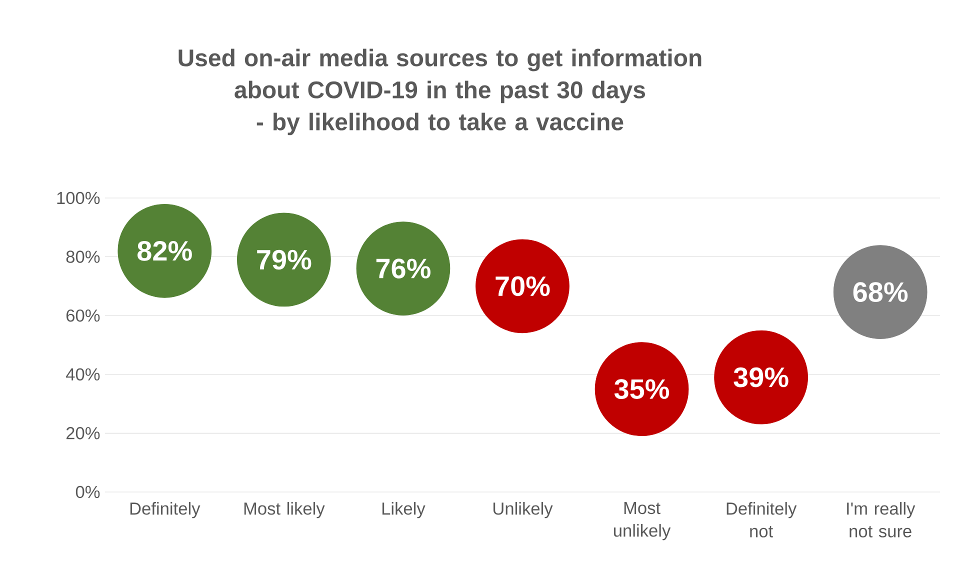 This screenshot has width=958, height=580. Describe the element at coordinates (284, 510) in the screenshot. I see `x-tick-label: Most likely` at that location.